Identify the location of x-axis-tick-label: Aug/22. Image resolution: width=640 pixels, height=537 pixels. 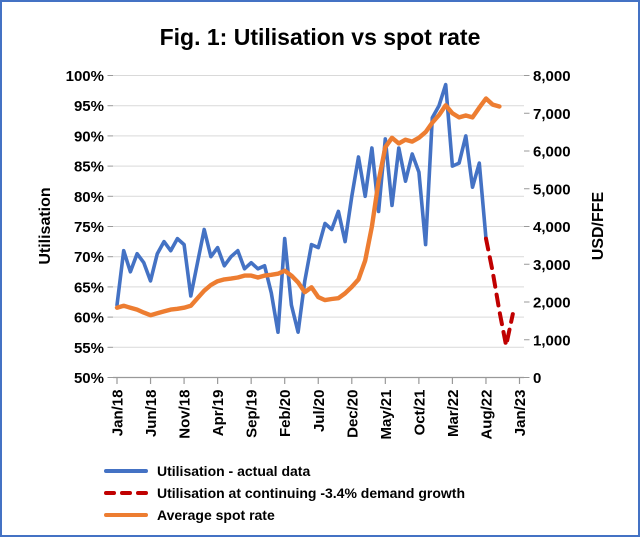
(486, 415).